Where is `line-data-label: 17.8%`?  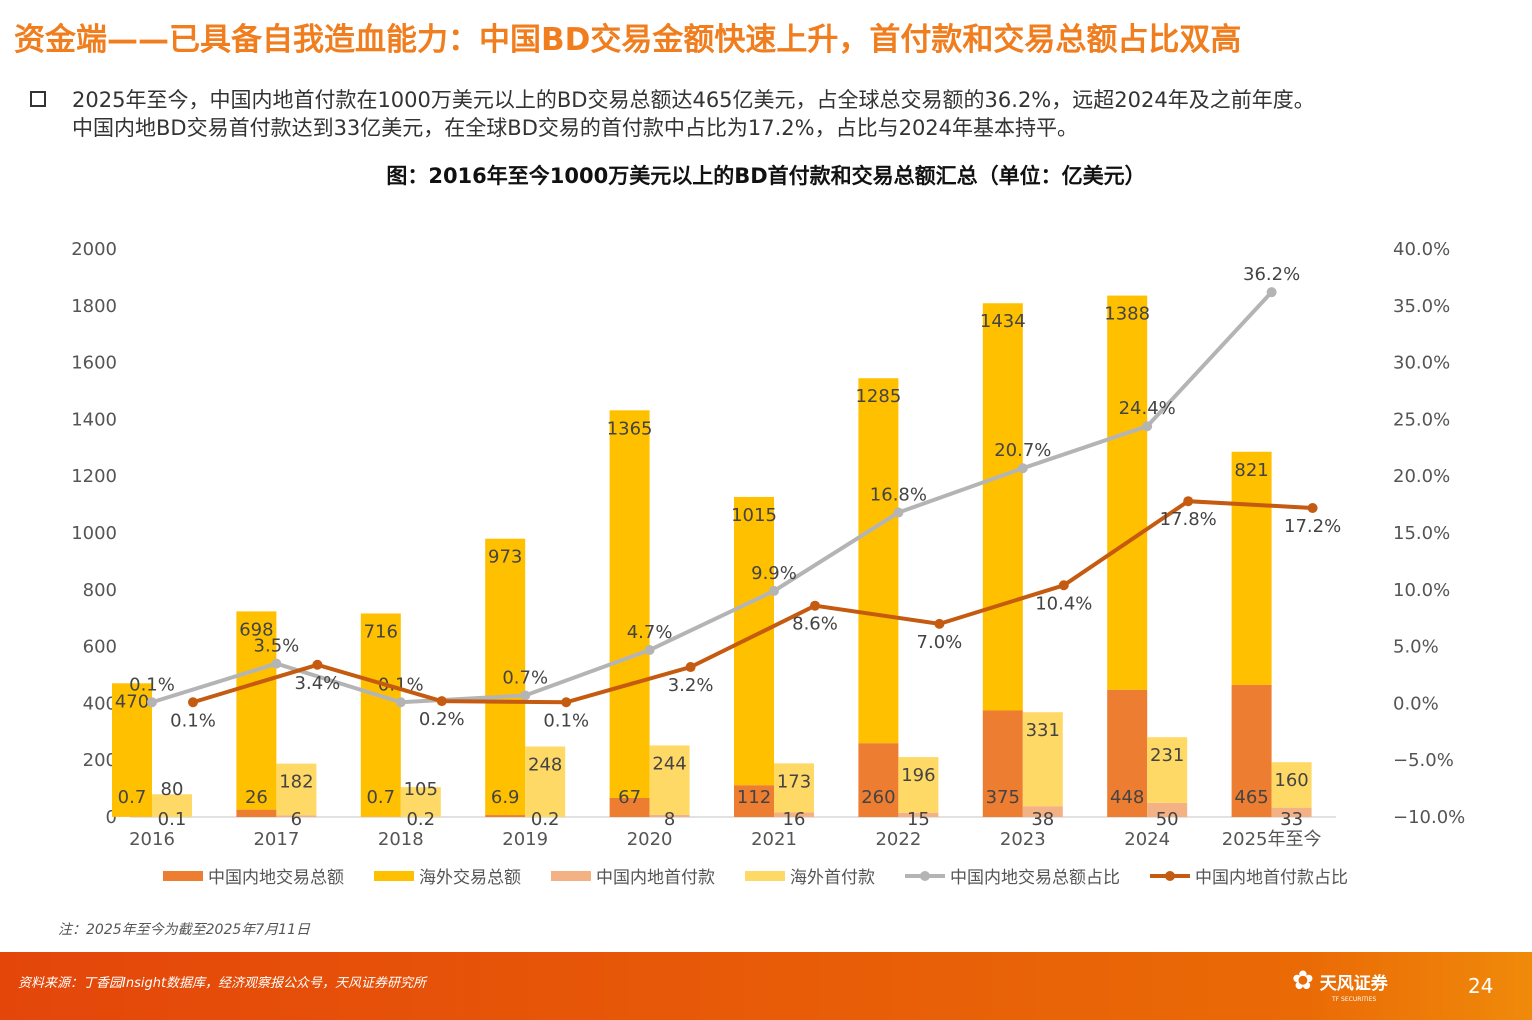
line-data-label: 17.8% is located at coordinates (1188, 519).